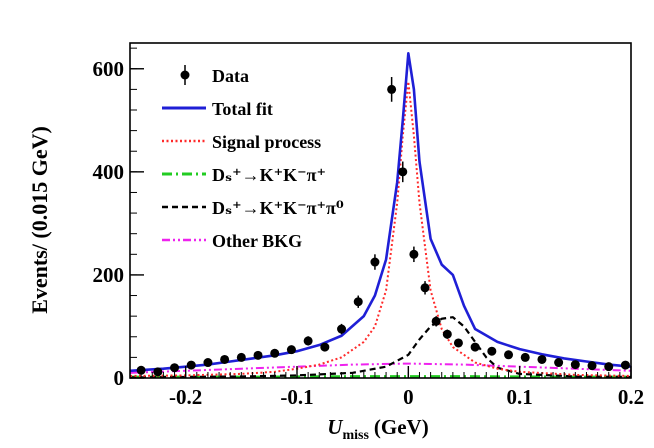 The height and width of the screenshot is (448, 654). Describe the element at coordinates (335, 427) in the screenshot. I see `x-axis-label-main: U` at that location.